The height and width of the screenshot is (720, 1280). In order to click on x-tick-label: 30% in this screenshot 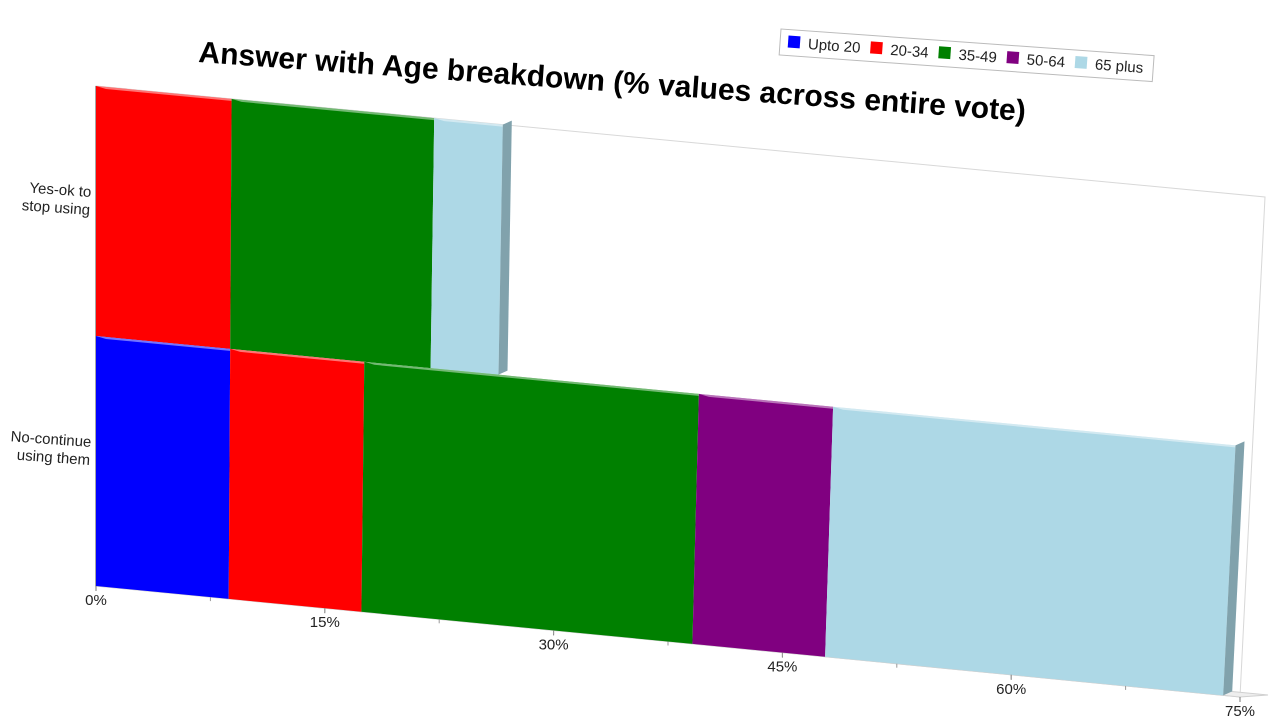, I will do `click(554, 644)`.